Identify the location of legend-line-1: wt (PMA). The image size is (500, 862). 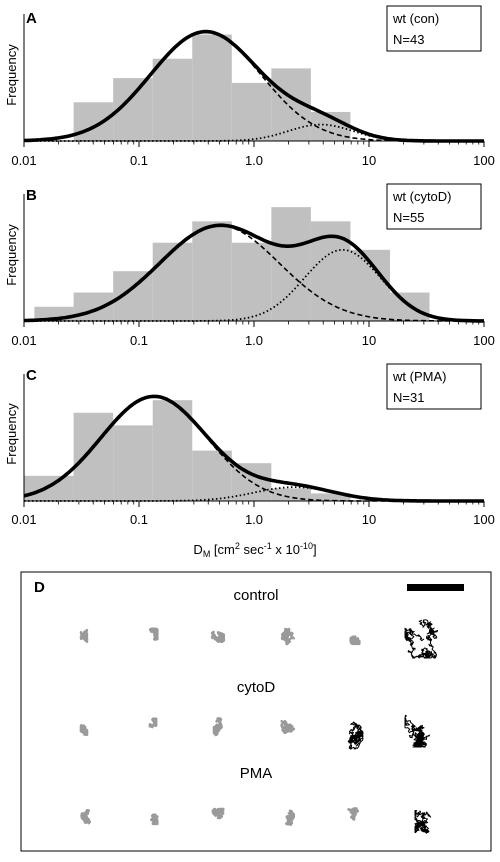
(419, 376).